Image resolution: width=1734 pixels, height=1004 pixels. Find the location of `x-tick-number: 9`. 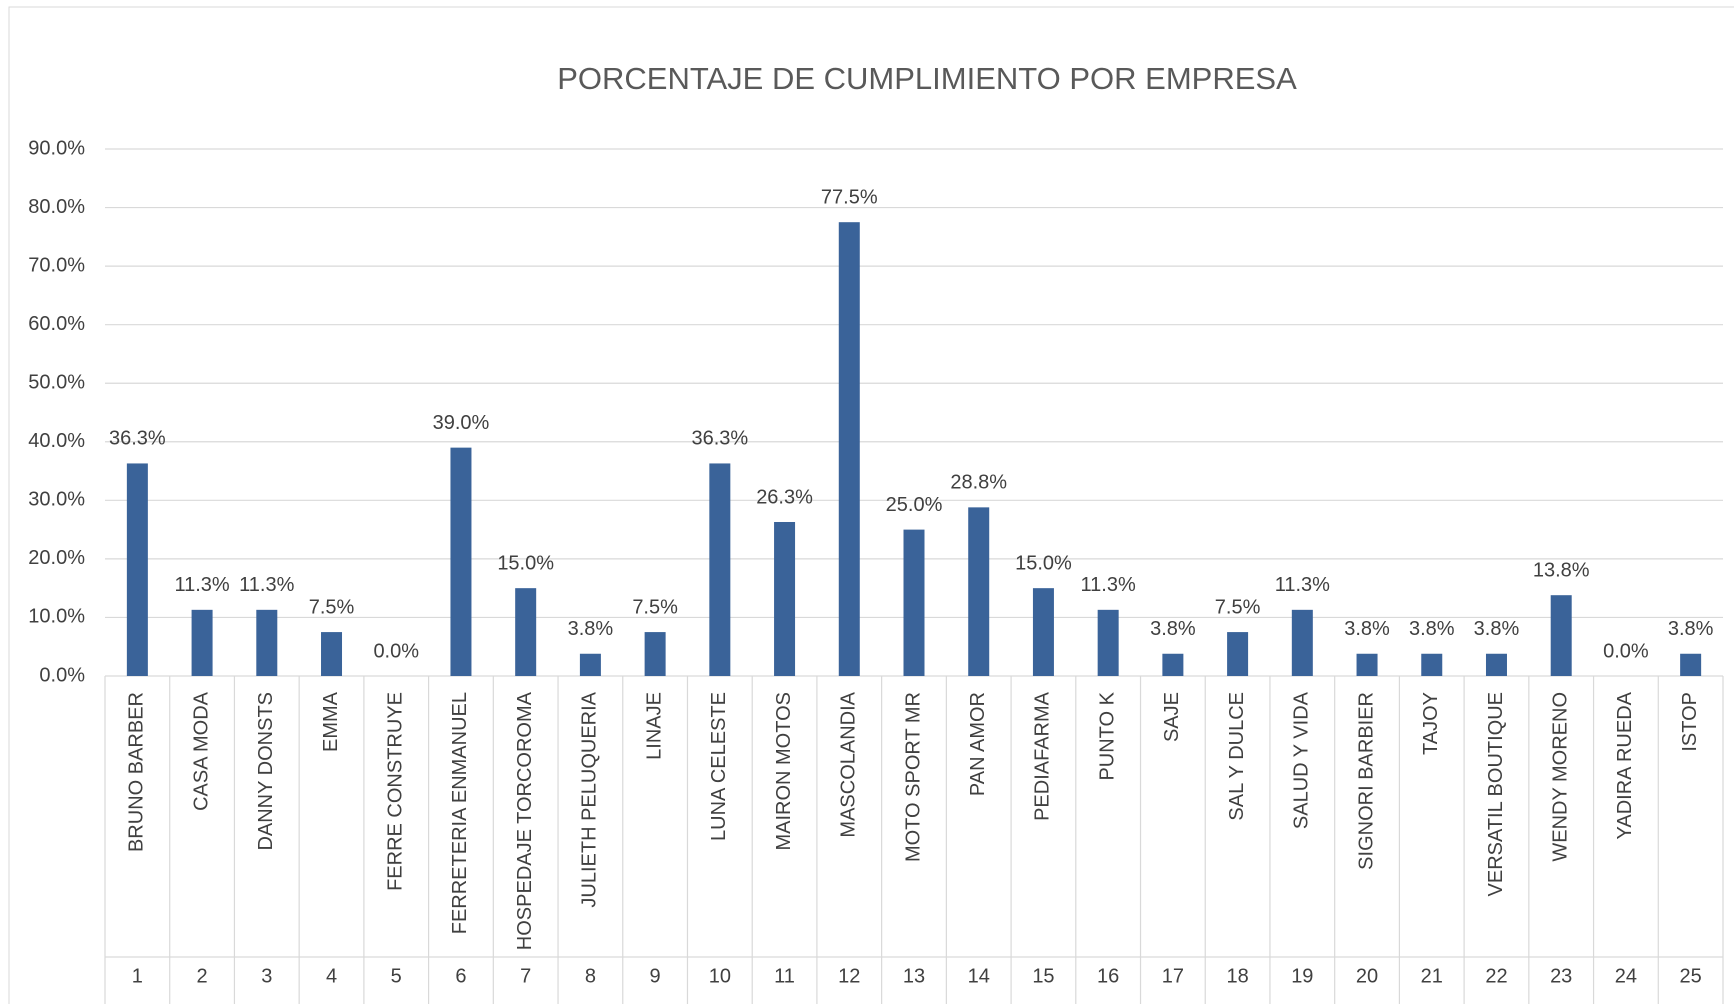

x-tick-number: 9 is located at coordinates (655, 976).